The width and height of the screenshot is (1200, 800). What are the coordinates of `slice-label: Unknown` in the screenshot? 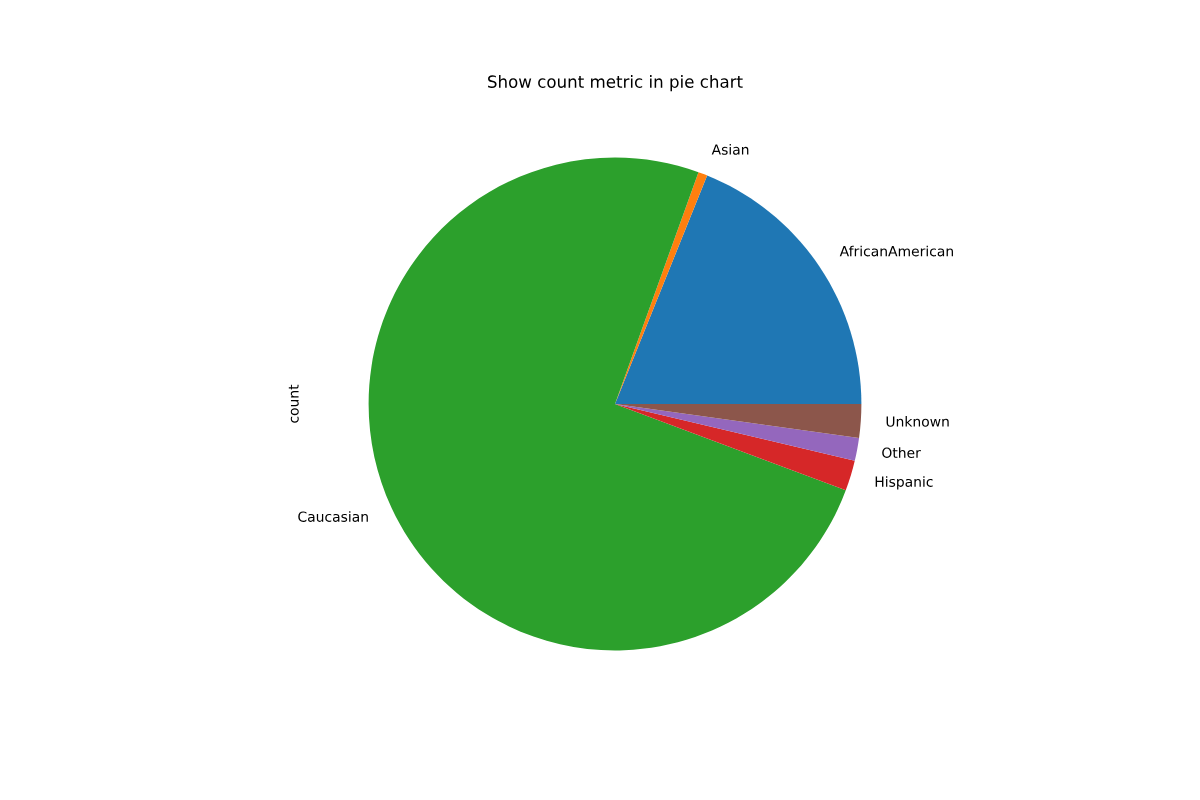 It's located at (917, 421).